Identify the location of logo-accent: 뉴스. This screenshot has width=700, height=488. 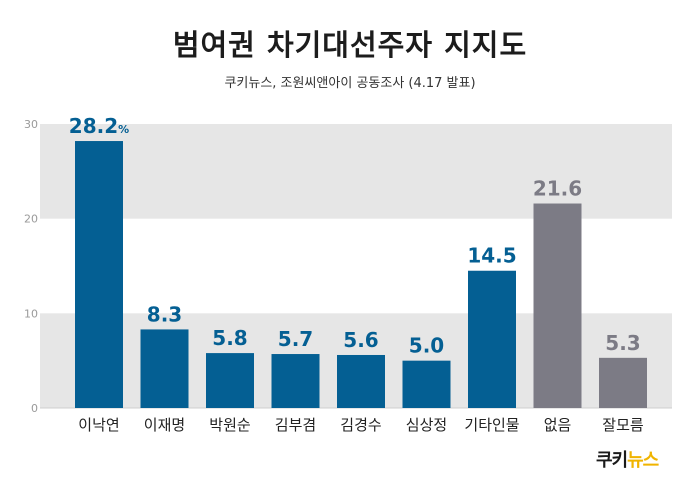
(643, 460).